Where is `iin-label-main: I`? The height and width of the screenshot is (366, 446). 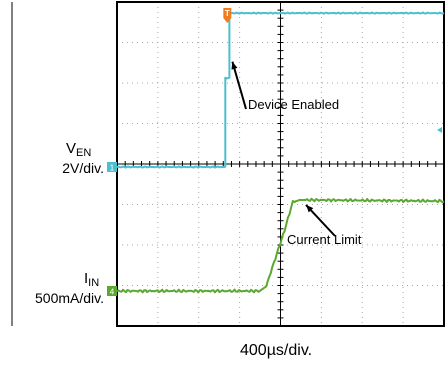
iin-label-main: I is located at coordinates (86, 278).